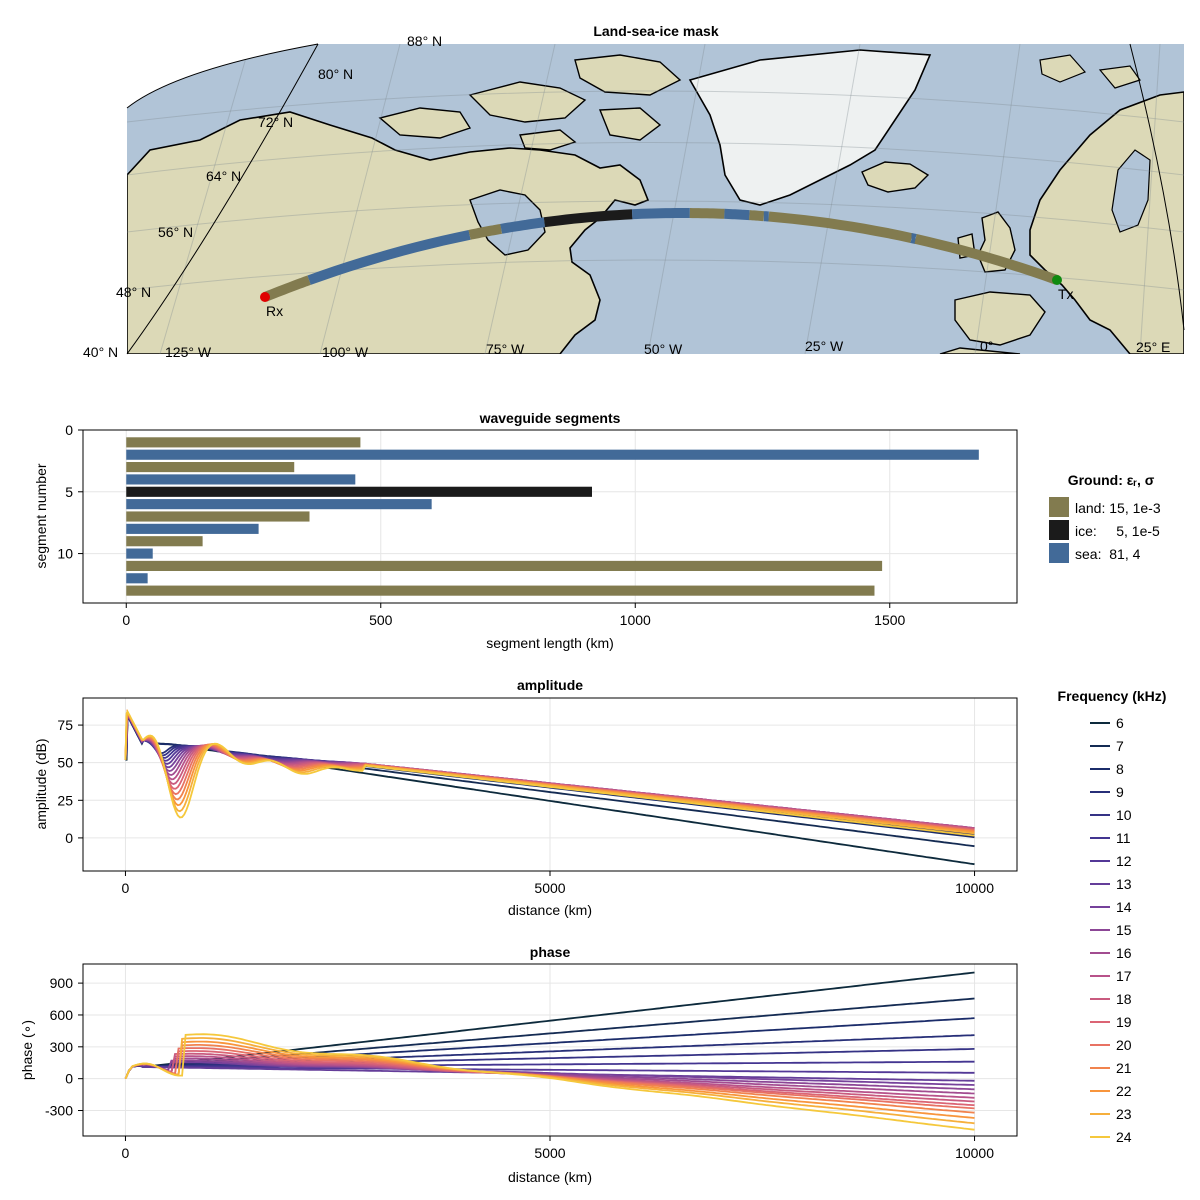 The width and height of the screenshot is (1200, 1200). Describe the element at coordinates (530, 102) in the screenshot. I see `map-arctic-islands` at that location.